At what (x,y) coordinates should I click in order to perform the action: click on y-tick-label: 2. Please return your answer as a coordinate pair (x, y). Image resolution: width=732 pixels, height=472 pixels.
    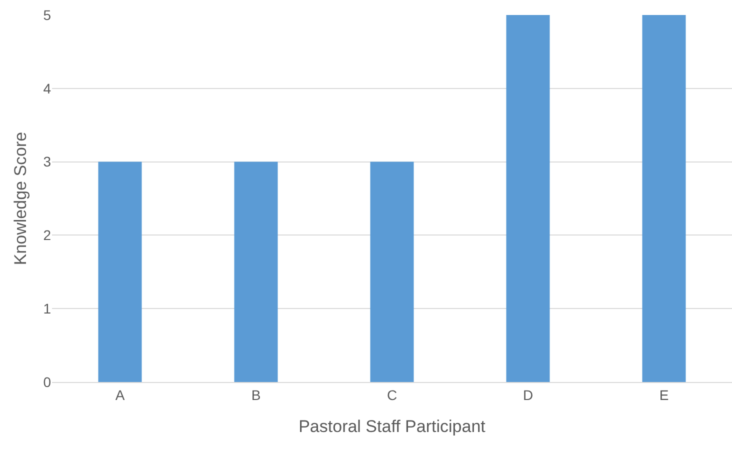
    Looking at the image, I should click on (47, 235).